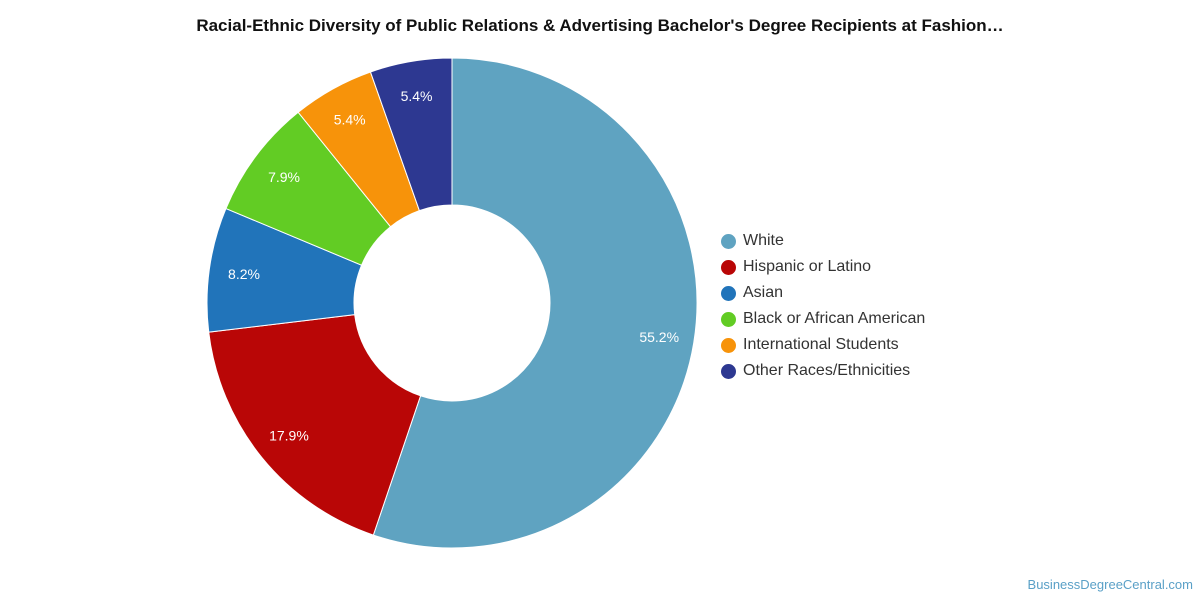 The height and width of the screenshot is (600, 1200). I want to click on data-label-international-students: 5.4%, so click(350, 120).